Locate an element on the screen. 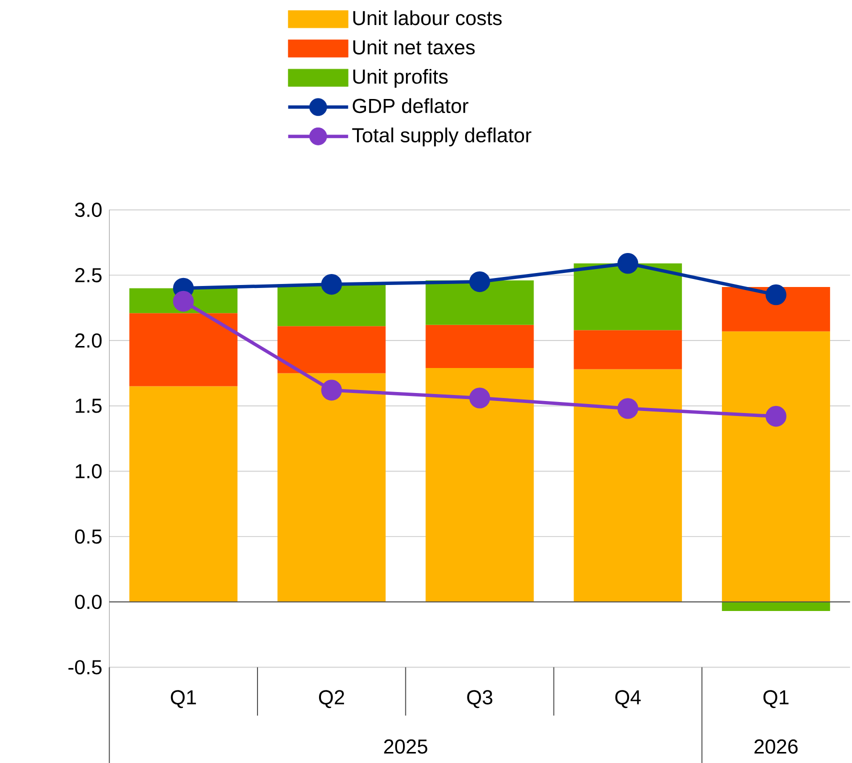 This screenshot has width=852, height=763. y-tick-label: 0.5 is located at coordinates (88, 536).